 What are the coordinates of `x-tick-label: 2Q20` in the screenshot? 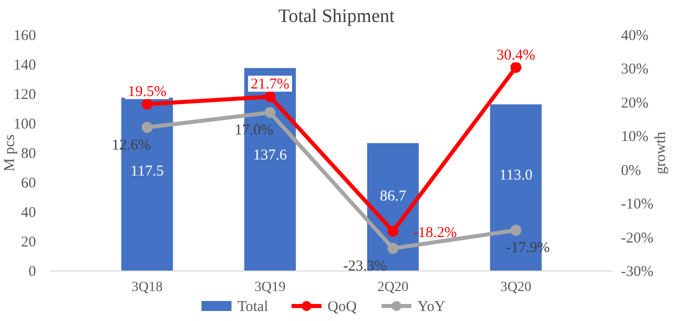 It's located at (393, 287).